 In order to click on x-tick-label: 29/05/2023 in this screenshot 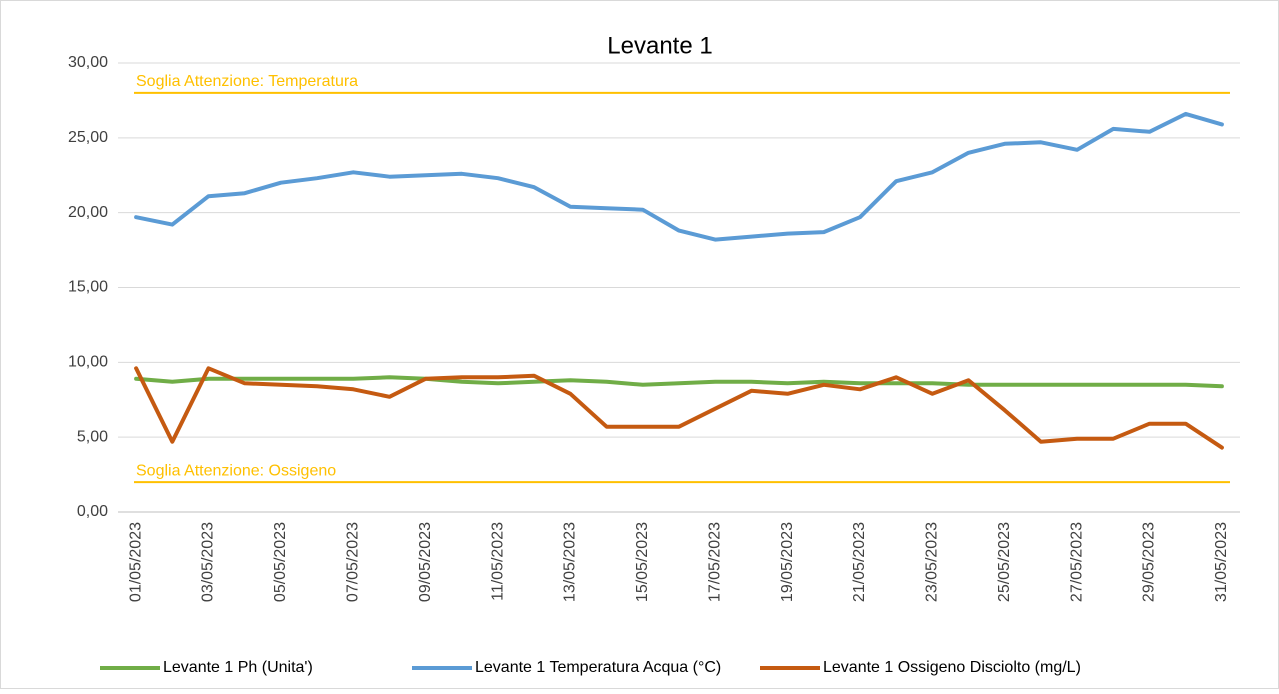, I will do `click(1149, 562)`.